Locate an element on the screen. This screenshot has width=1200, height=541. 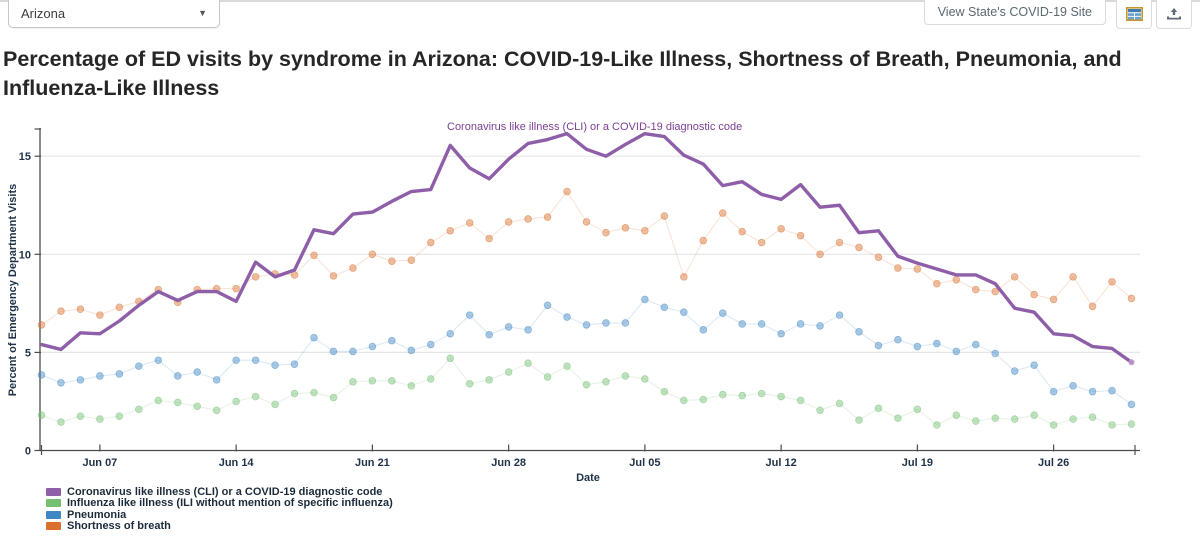
data-table-button is located at coordinates (1134, 14).